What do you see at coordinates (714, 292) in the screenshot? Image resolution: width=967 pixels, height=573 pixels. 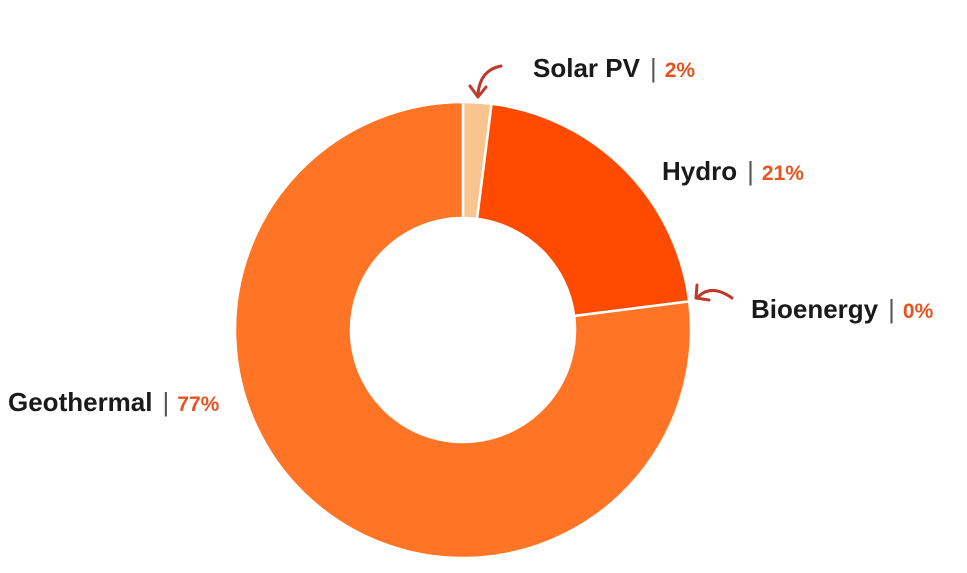 I see `callout-arrow-bioenergy` at bounding box center [714, 292].